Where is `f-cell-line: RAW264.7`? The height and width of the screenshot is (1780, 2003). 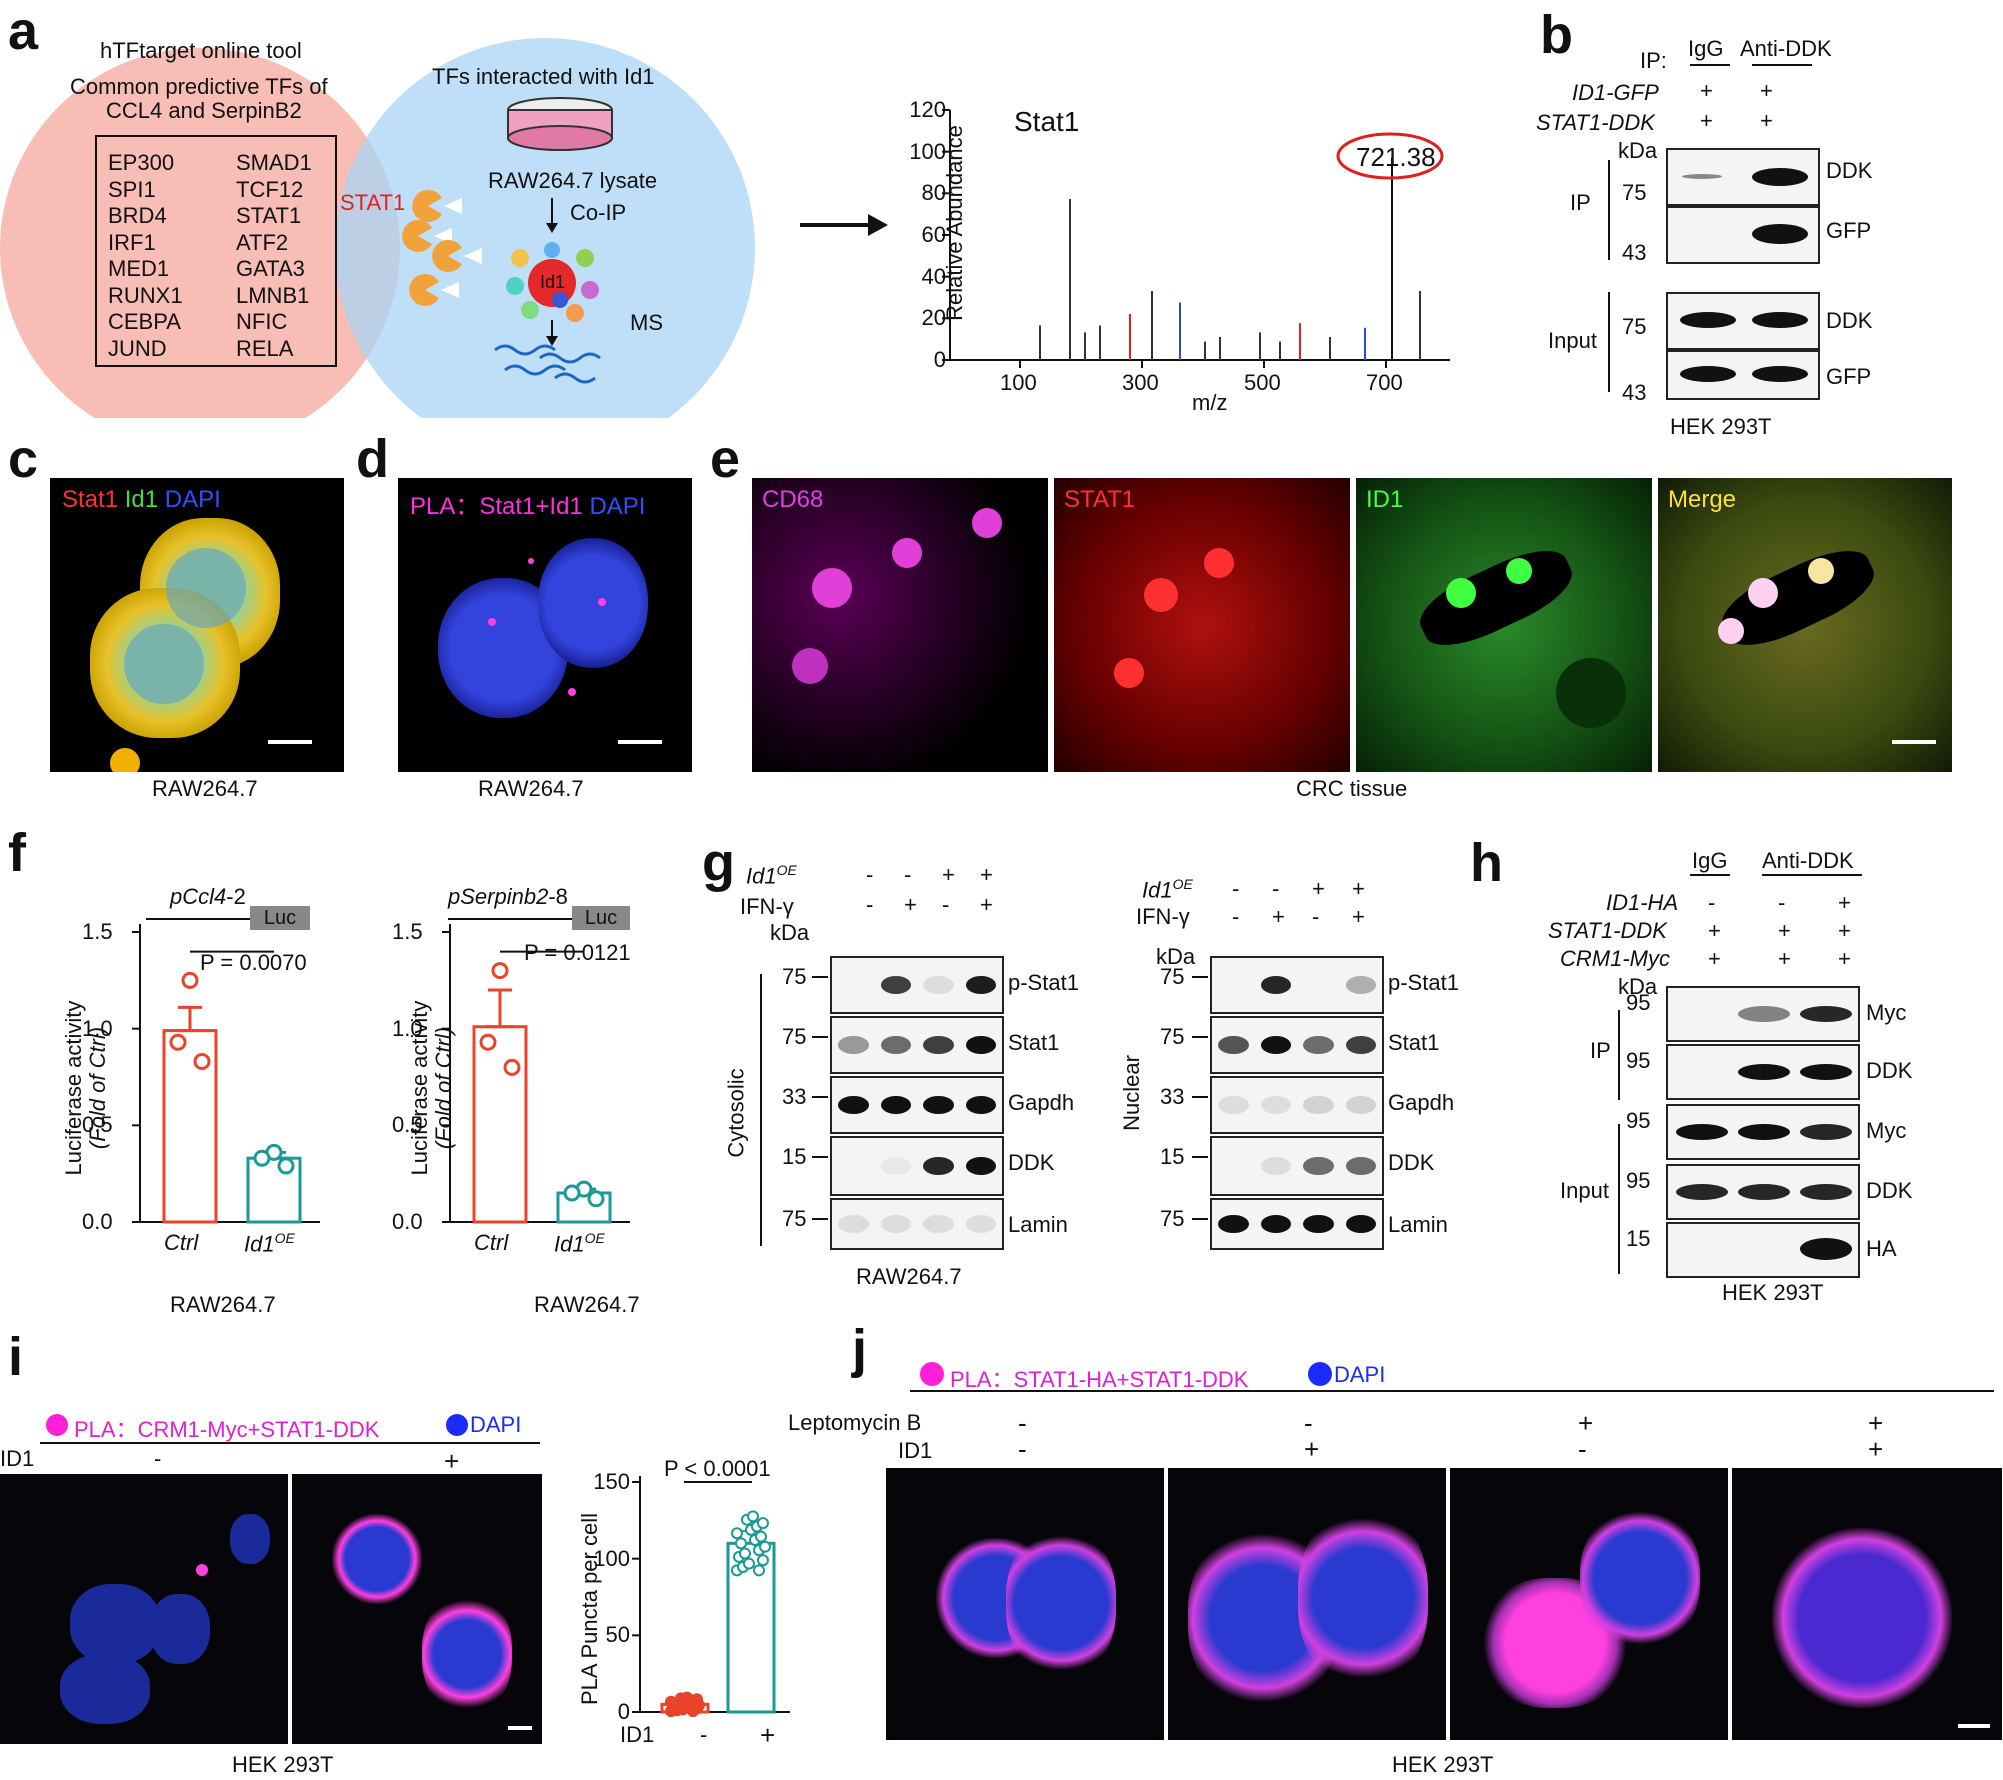 f-cell-line: RAW264.7 is located at coordinates (587, 1304).